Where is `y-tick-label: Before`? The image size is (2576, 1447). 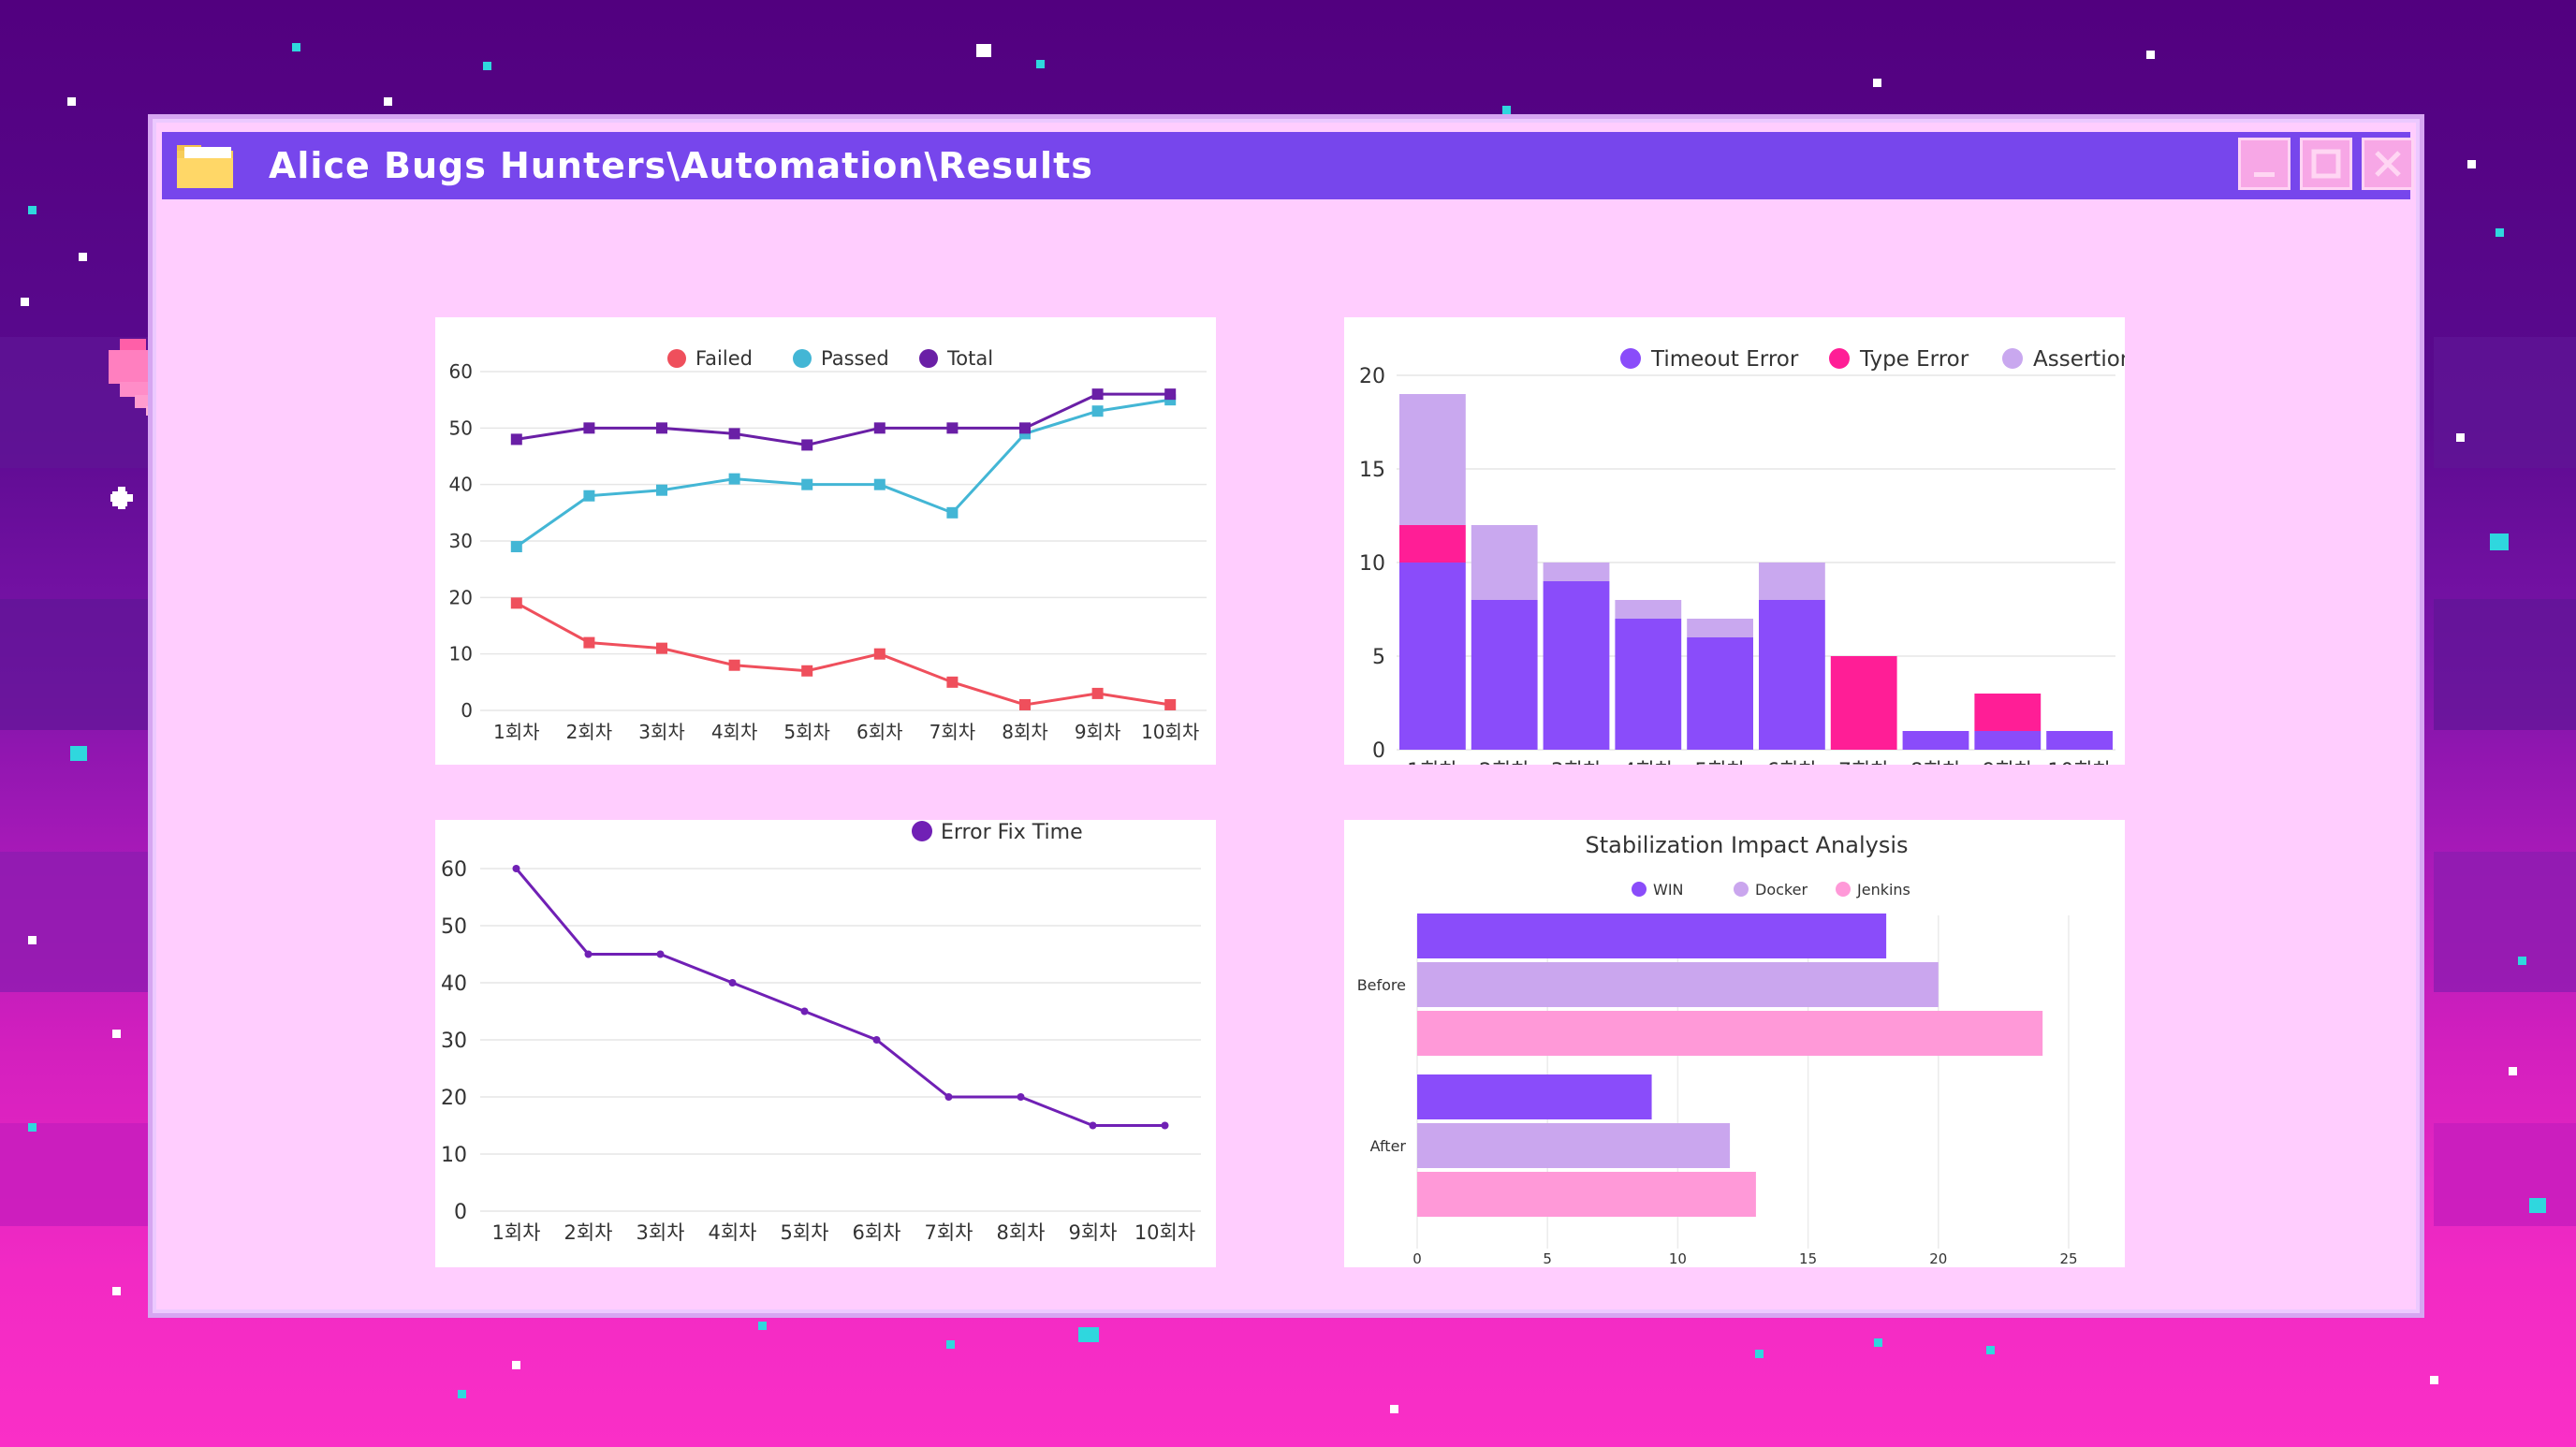 y-tick-label: Before is located at coordinates (1381, 985).